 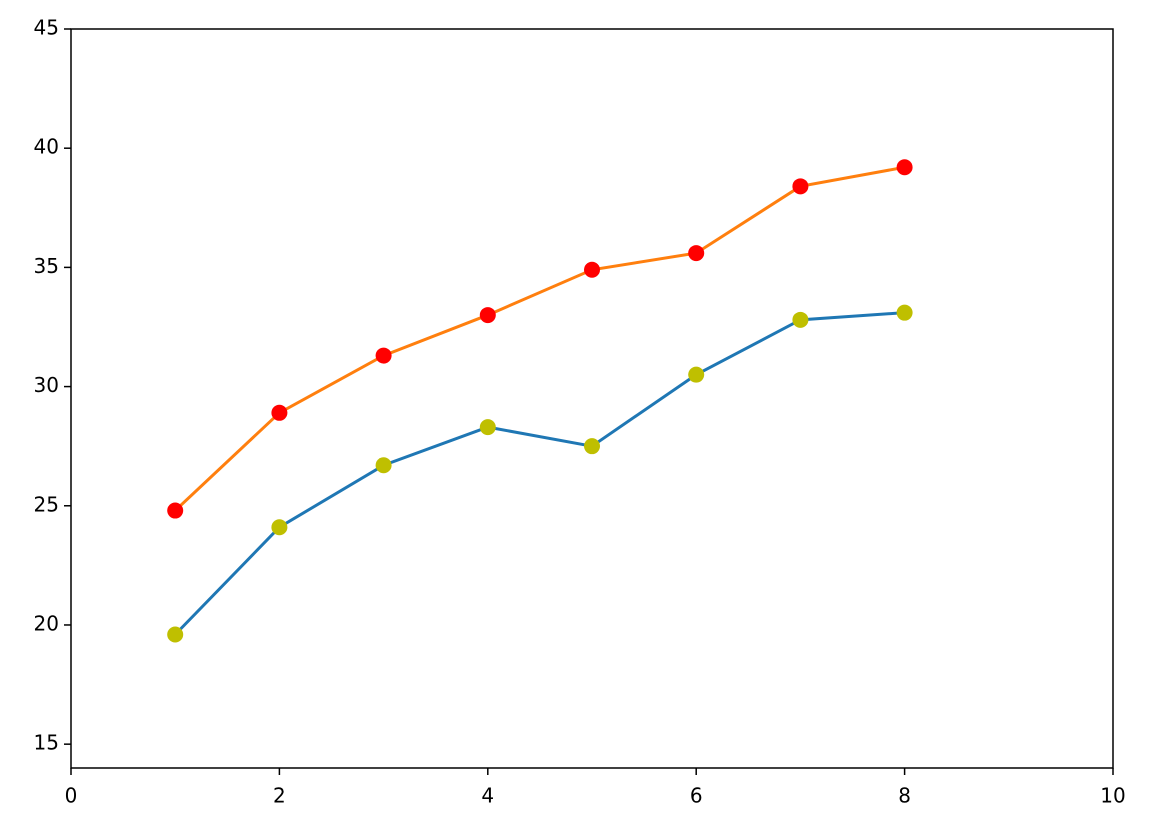 What do you see at coordinates (46, 28) in the screenshot?
I see `y-tick-label: 45` at bounding box center [46, 28].